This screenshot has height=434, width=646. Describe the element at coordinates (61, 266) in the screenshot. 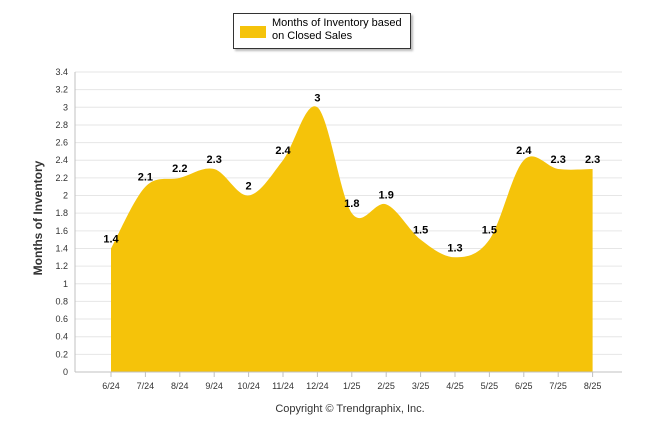

I see `y-tick-label: 1.2` at that location.